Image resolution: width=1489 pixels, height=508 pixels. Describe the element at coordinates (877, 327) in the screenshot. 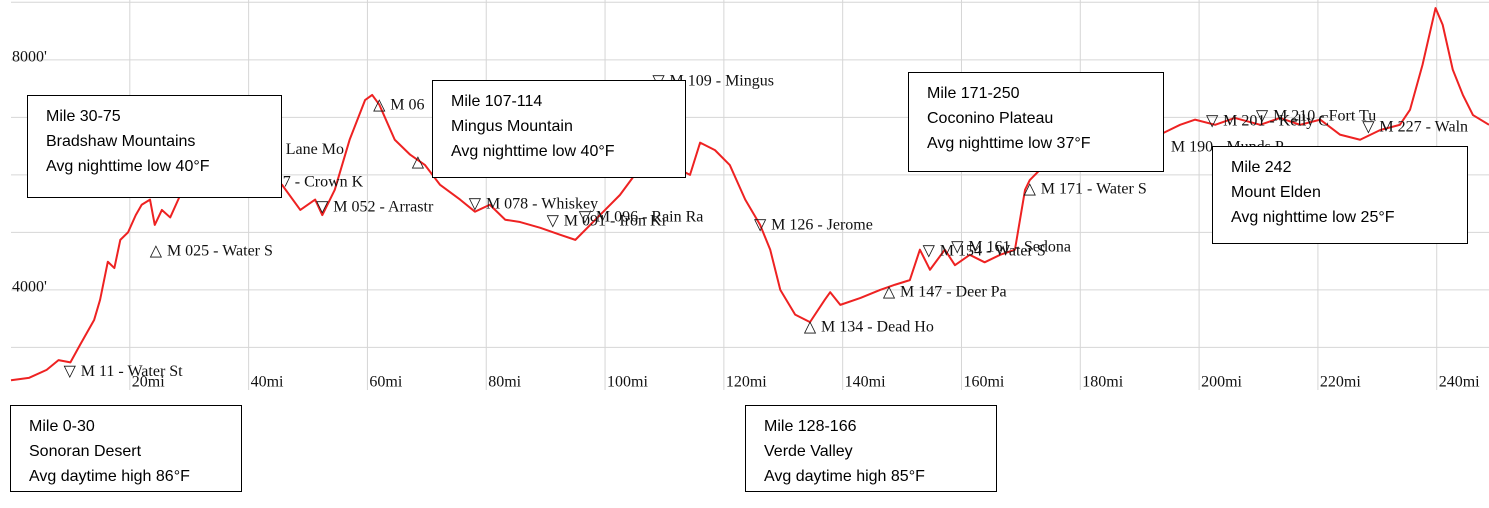

I see `waypoint-label: M 134 - Dead Ho` at that location.